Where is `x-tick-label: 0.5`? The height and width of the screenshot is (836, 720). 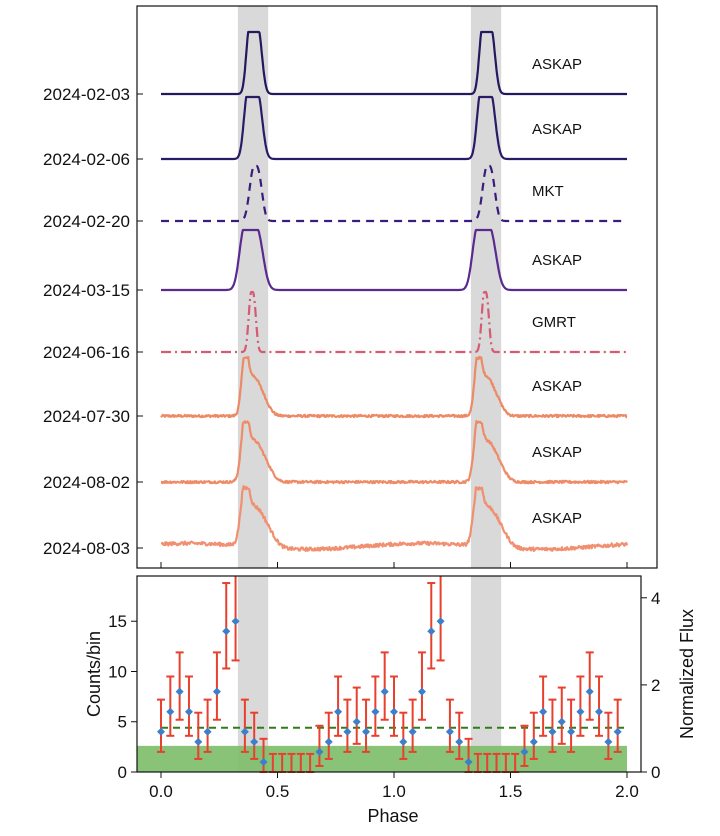
x-tick-label: 0.5 is located at coordinates (278, 791).